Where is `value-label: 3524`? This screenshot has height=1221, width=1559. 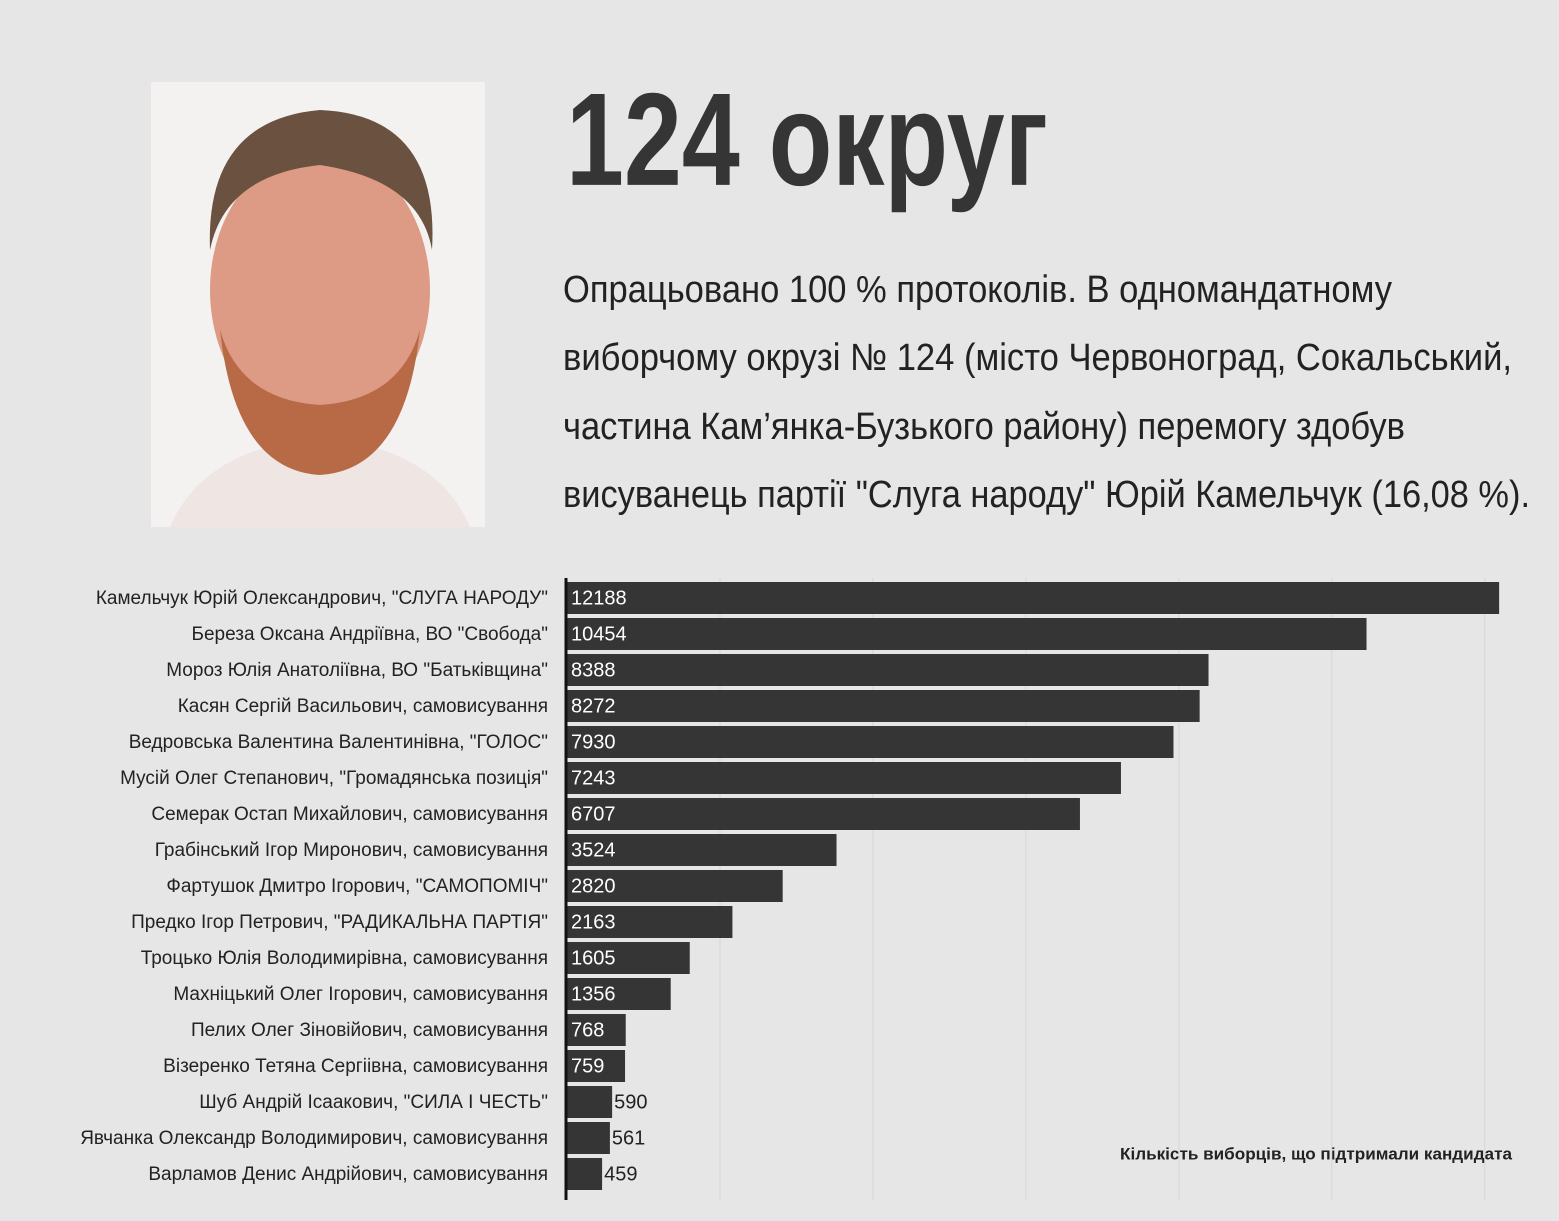 value-label: 3524 is located at coordinates (593, 850).